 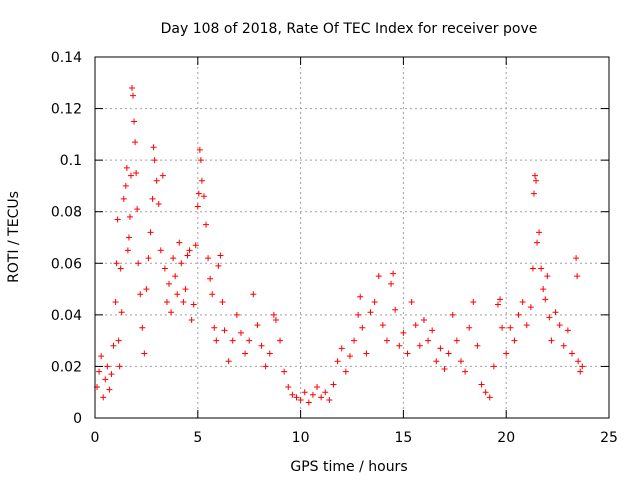 I want to click on y-tick-label: 0.04, so click(x=66, y=316).